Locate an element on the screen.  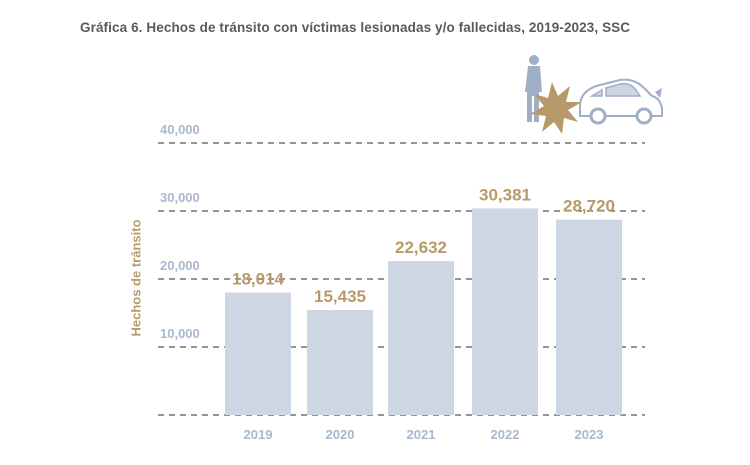
x-axis-ticks: 2019 2020 2021 2022 2023 is located at coordinates (424, 434).